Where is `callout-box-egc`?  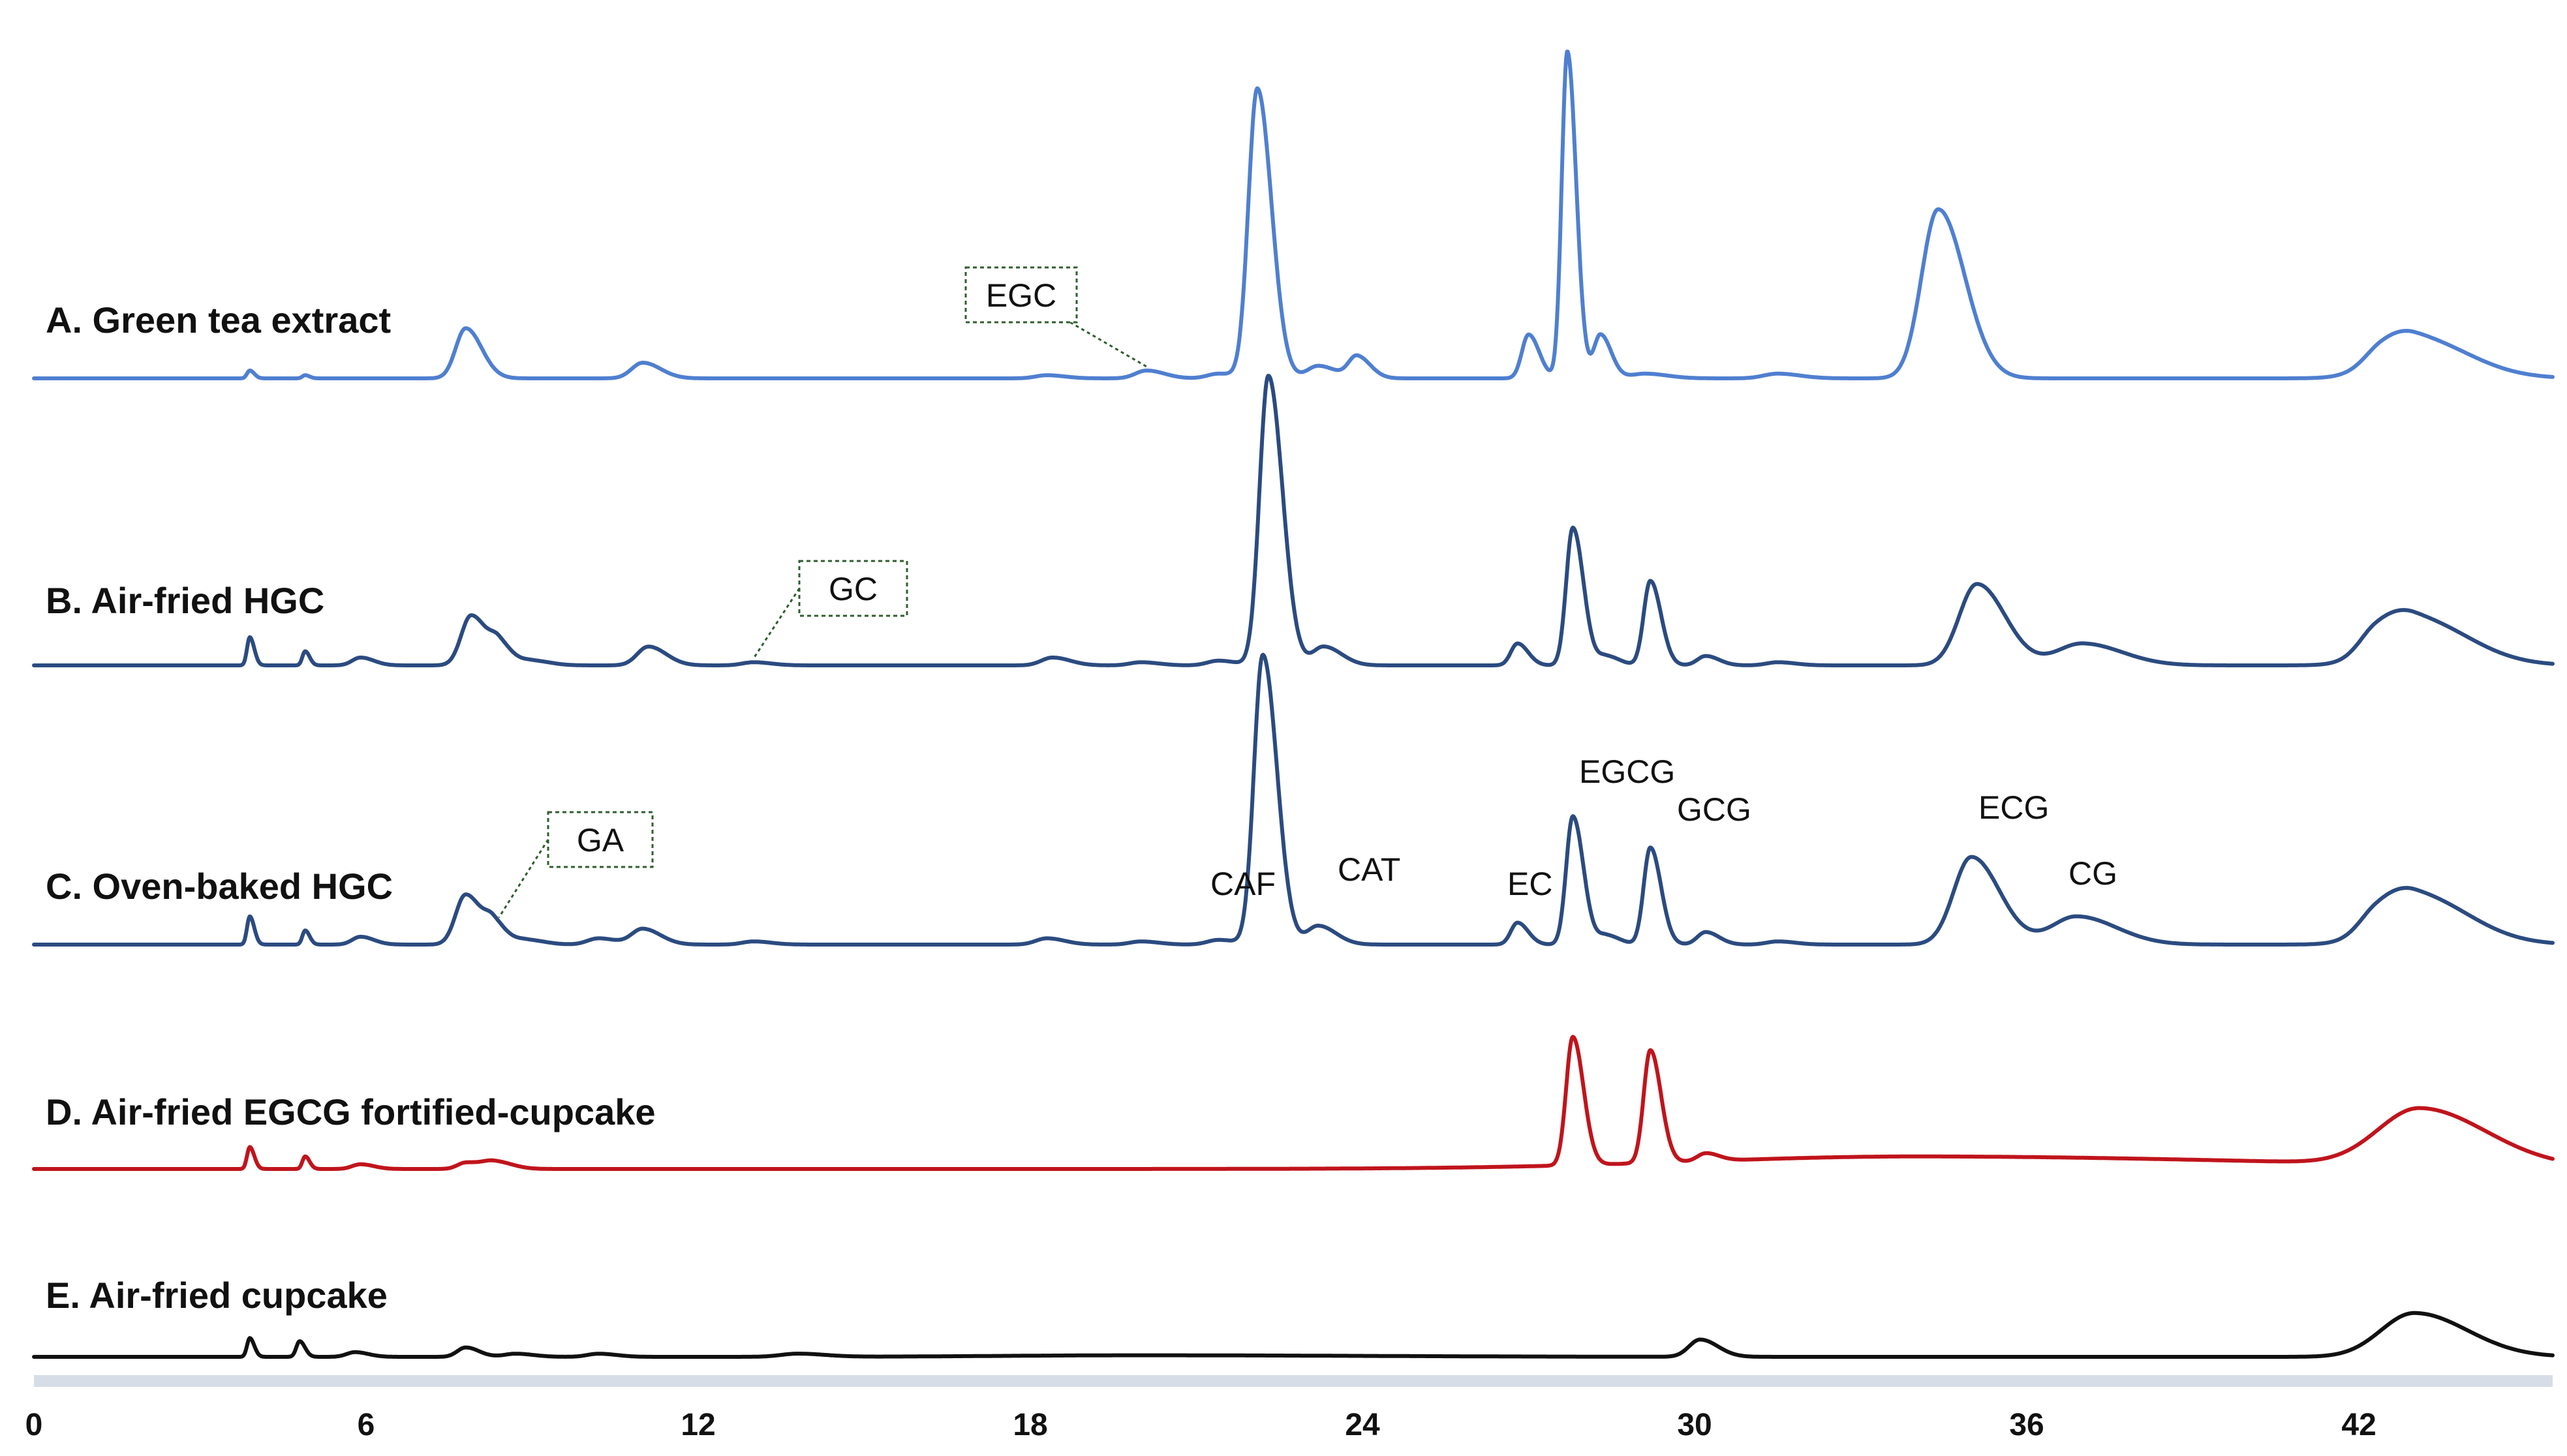 callout-box-egc is located at coordinates (1021, 295).